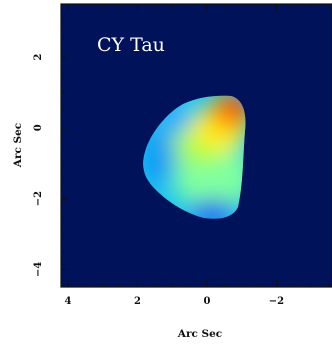  I want to click on y-tick-label: −4, so click(38, 269).